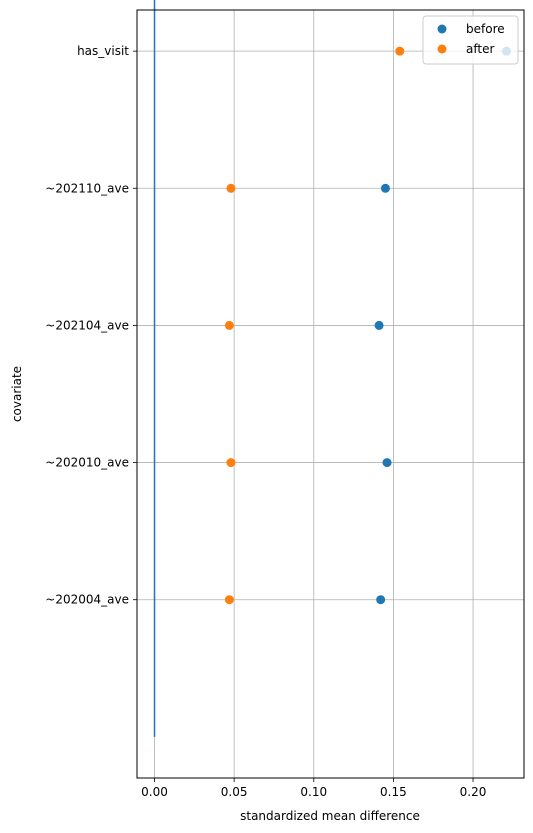 Image resolution: width=533 pixels, height=833 pixels. I want to click on y-tick-label: ~202110_ave, so click(87, 188).